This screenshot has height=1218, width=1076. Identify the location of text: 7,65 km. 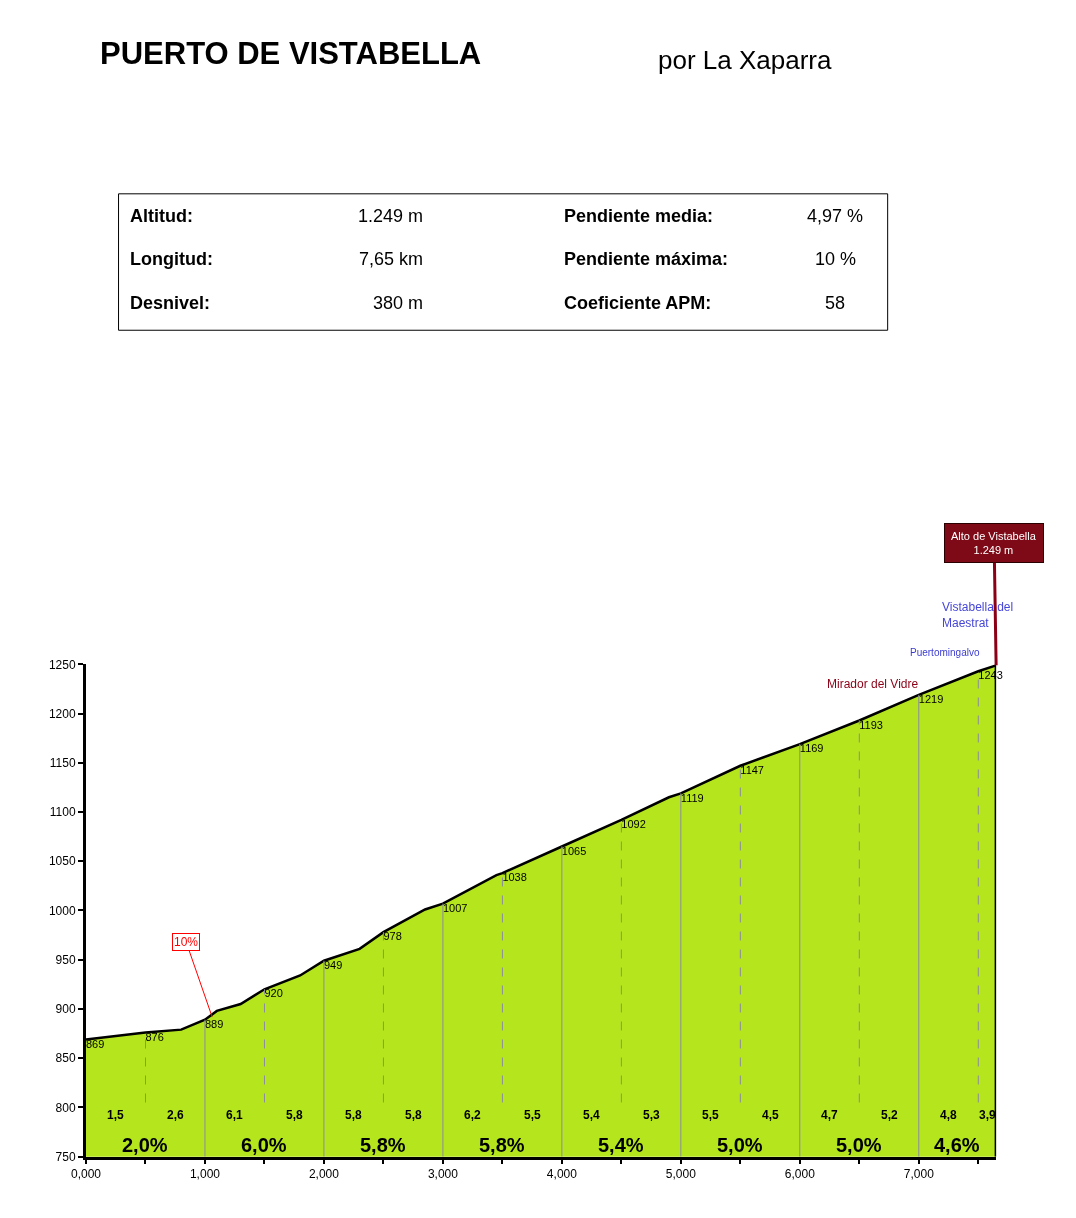
(391, 259).